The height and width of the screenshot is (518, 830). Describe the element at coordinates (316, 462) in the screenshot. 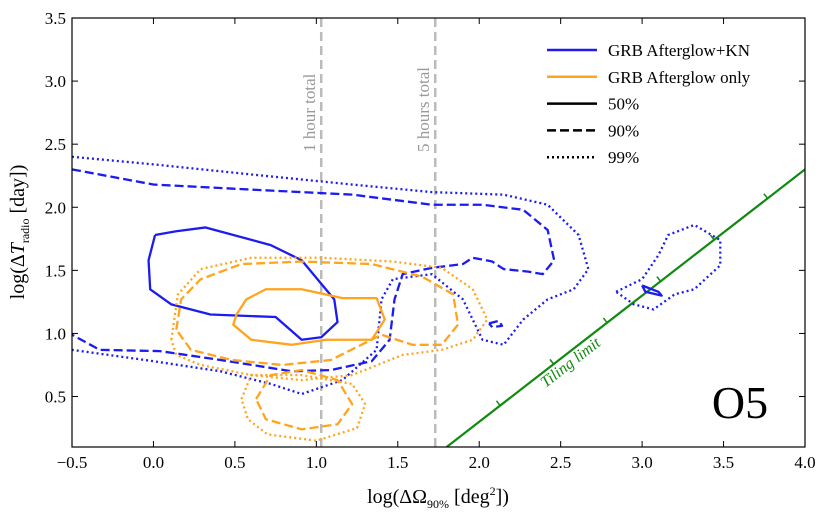

I see `x-tick-label: 1.0` at that location.